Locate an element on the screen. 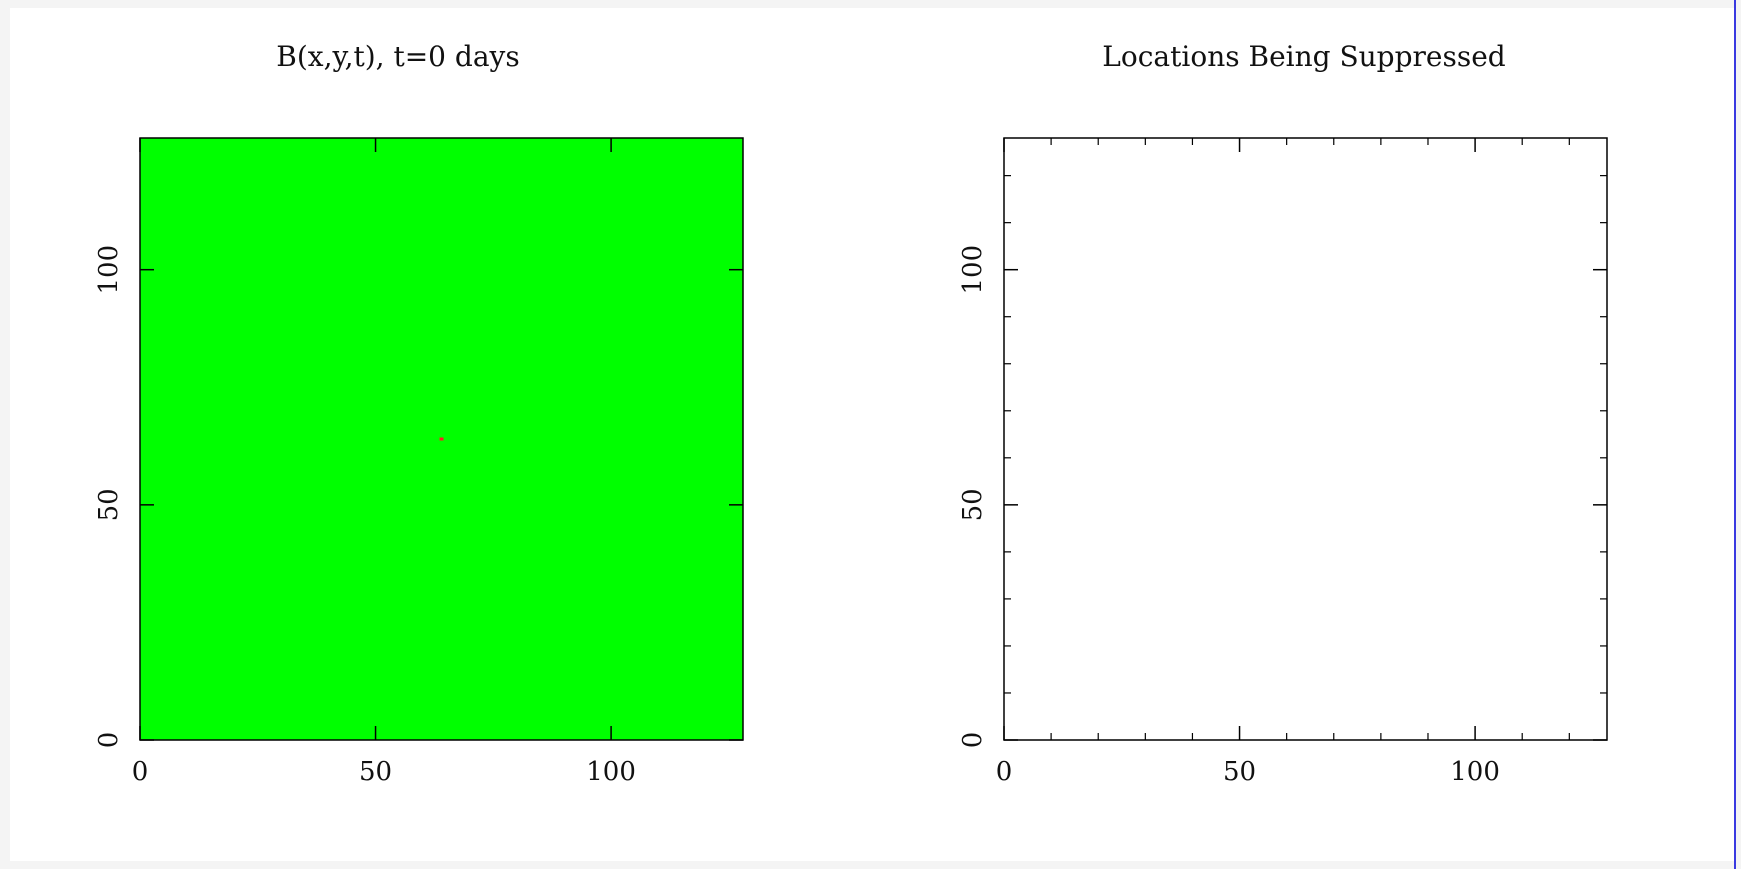 The image size is (1741, 869). window-edge-line is located at coordinates (1735, 434).